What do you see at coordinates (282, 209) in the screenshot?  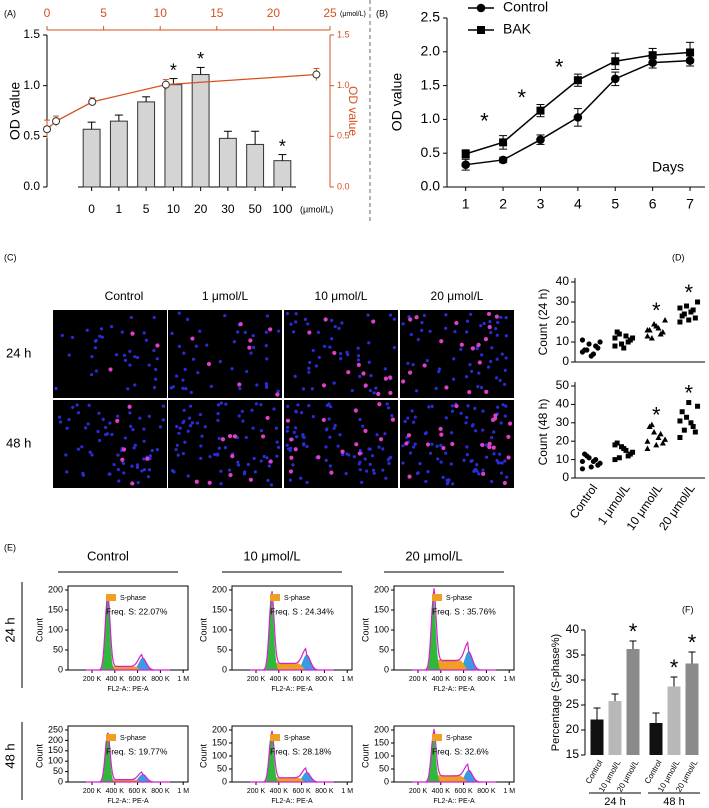 I see `x-tick-label: 100` at bounding box center [282, 209].